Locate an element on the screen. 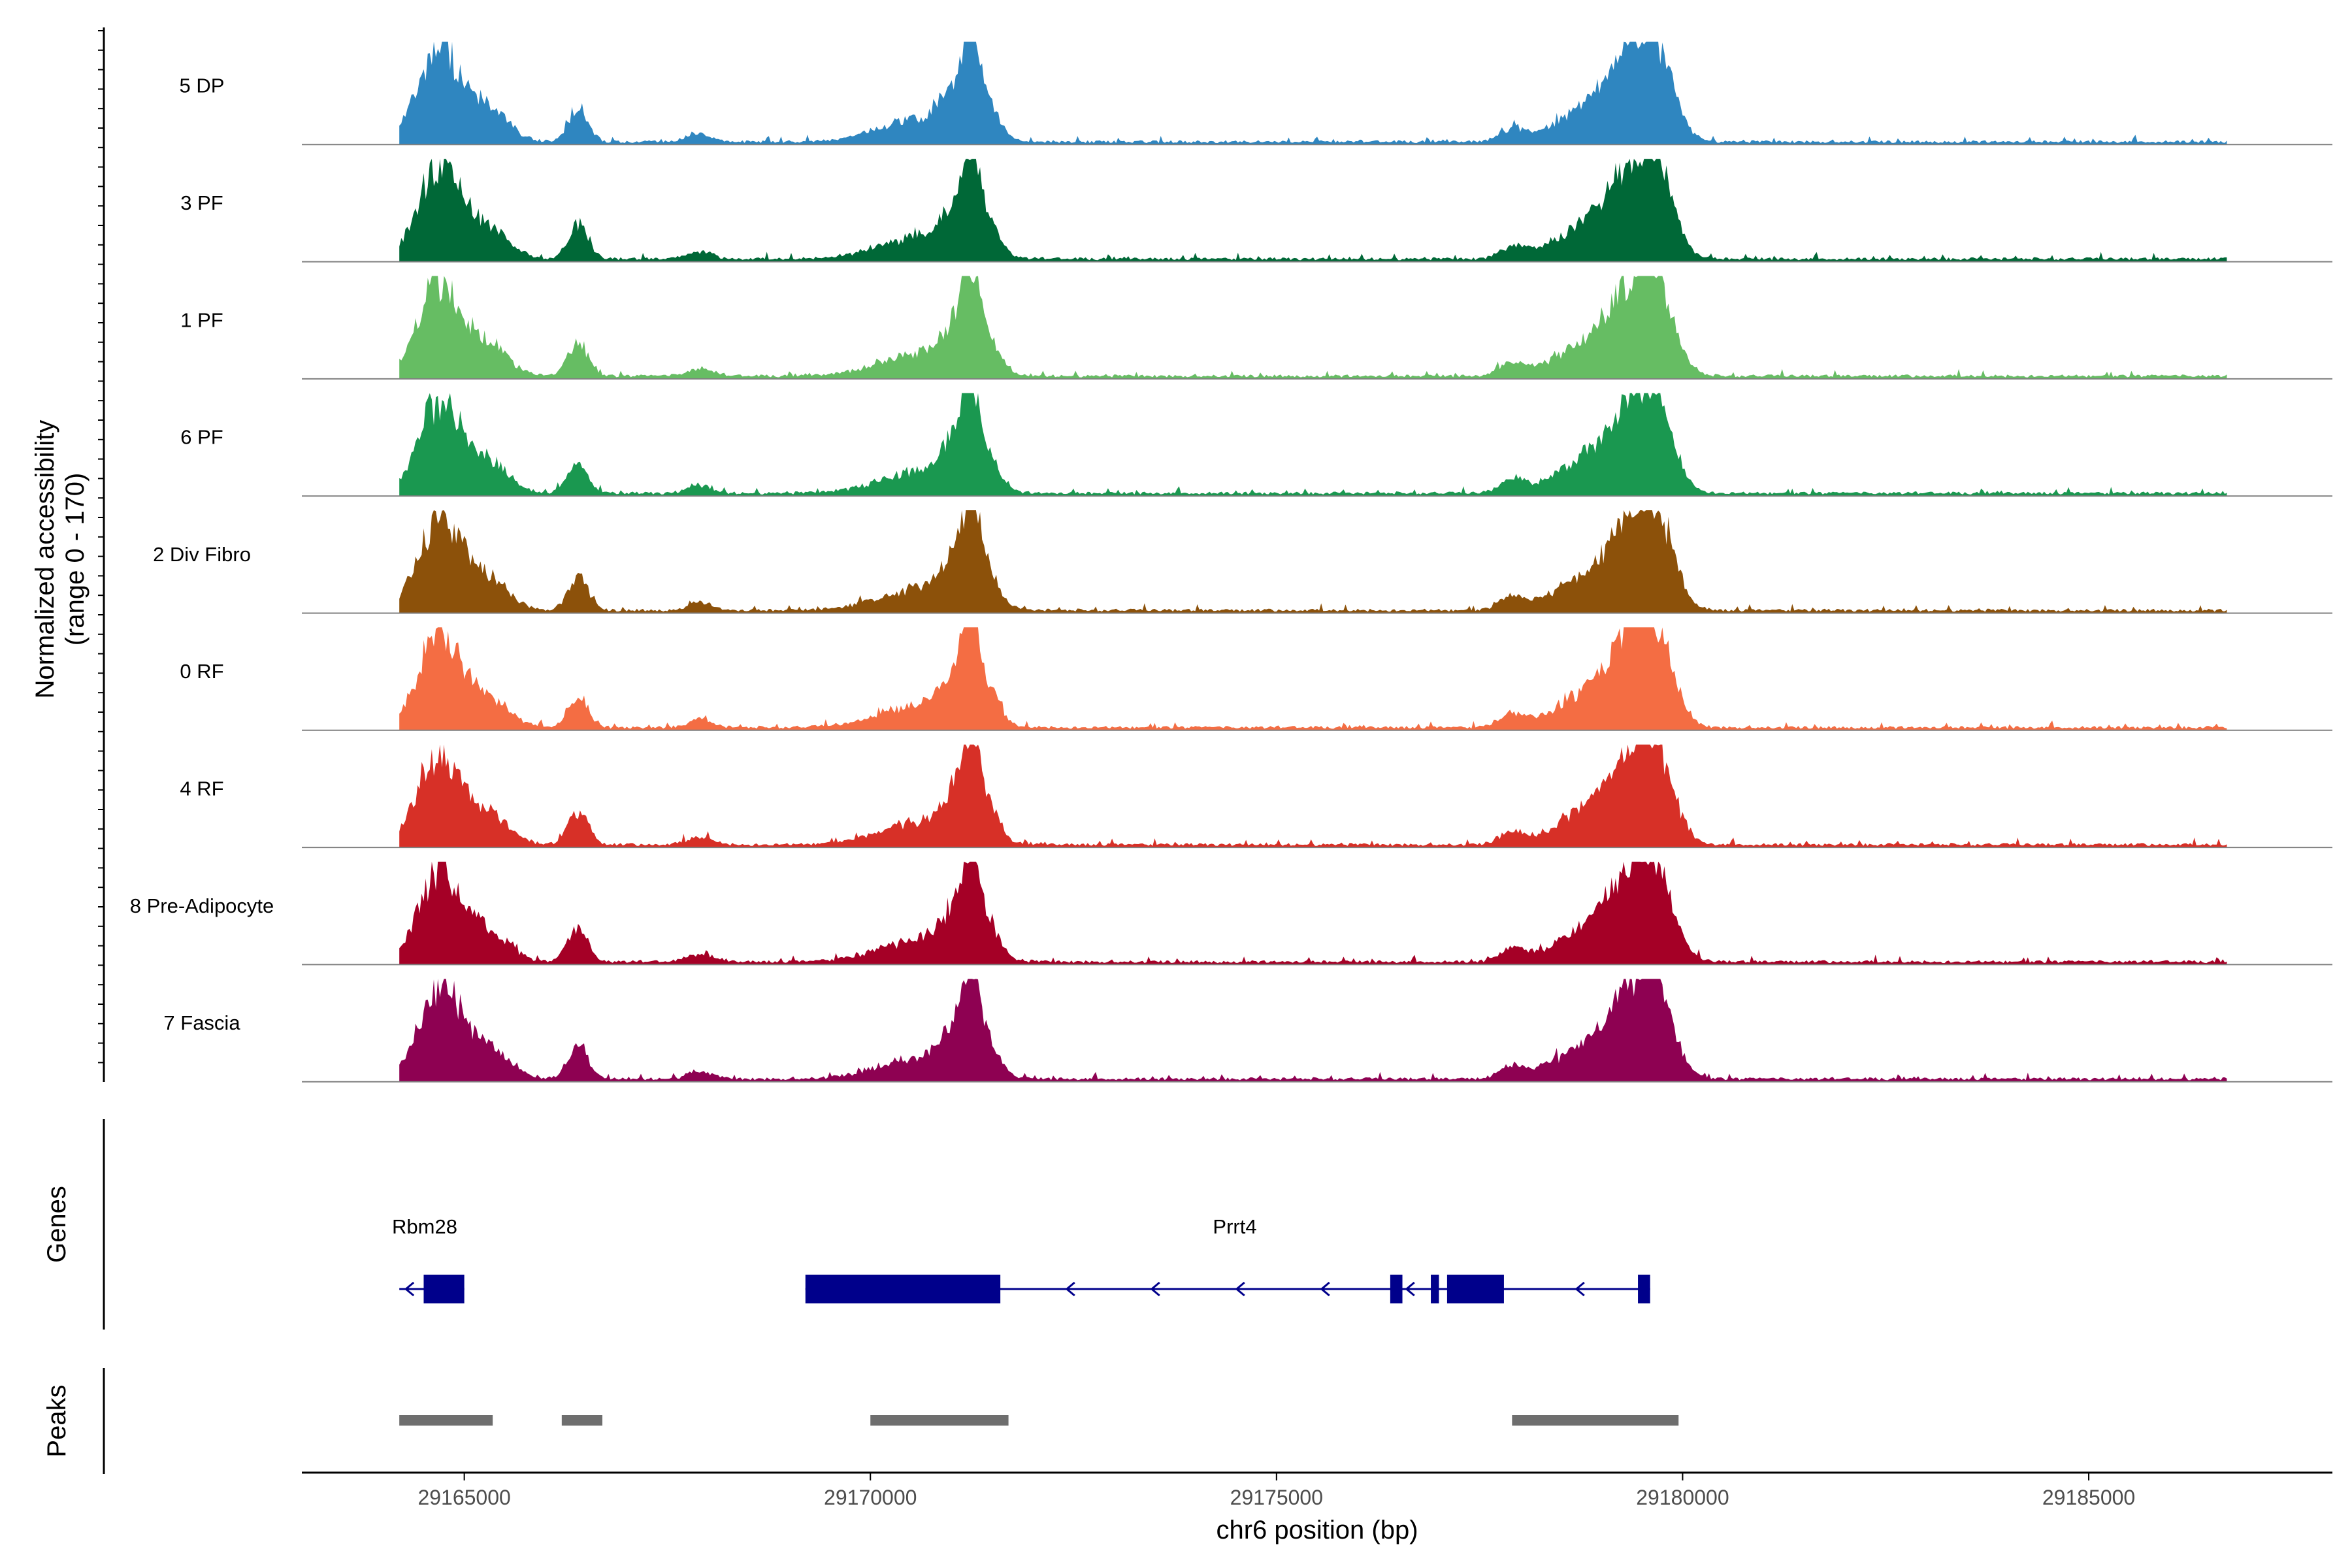 This screenshot has height=1568, width=2352. x-tick-label: 29180000 is located at coordinates (1682, 1497).